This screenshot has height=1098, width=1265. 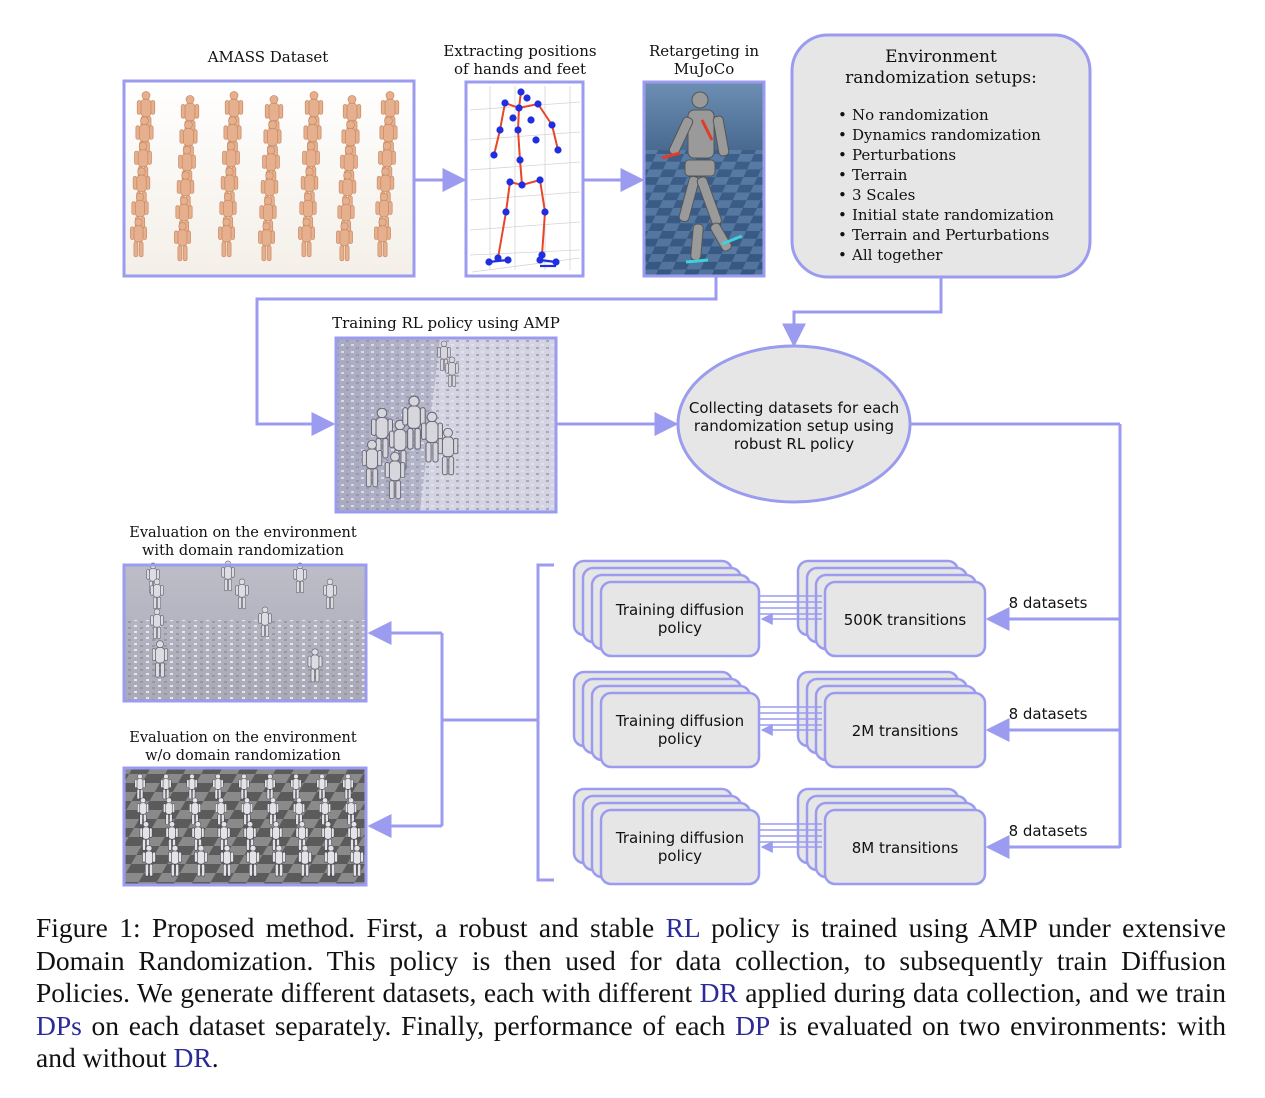 I want to click on acronym-link-dr-2: DR, so click(x=192, y=1057).